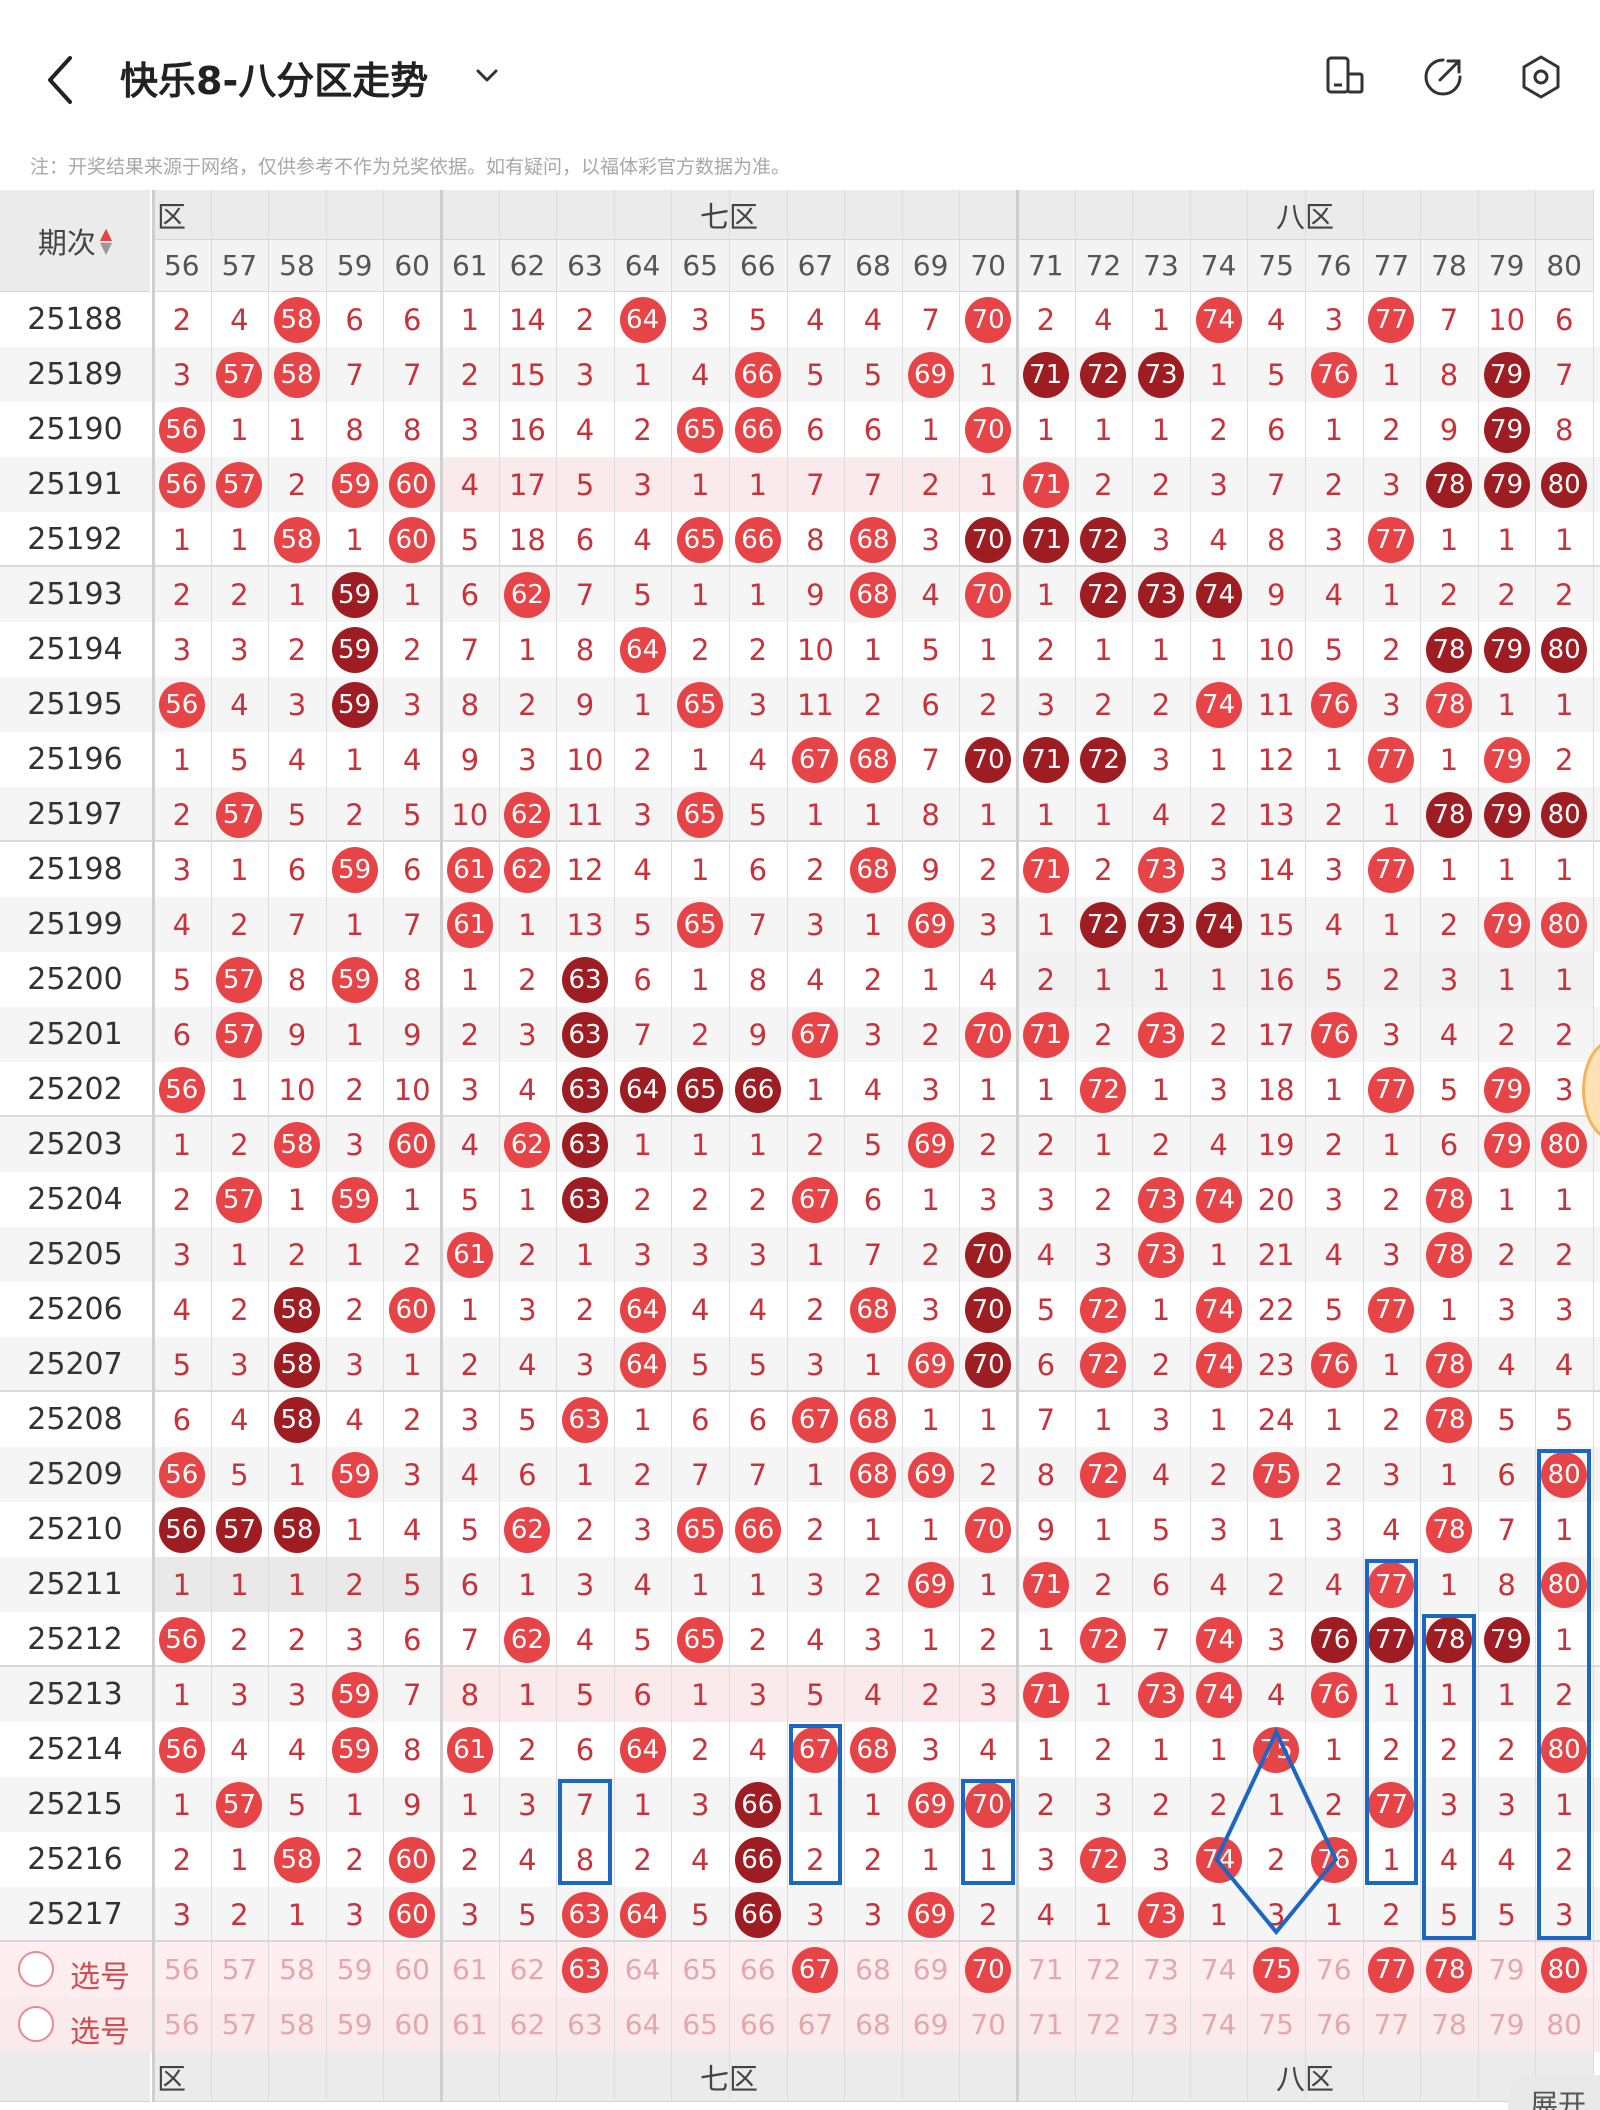 Image resolution: width=1600 pixels, height=2110 pixels. Describe the element at coordinates (355, 1749) in the screenshot. I see `trend-cell: 59` at that location.